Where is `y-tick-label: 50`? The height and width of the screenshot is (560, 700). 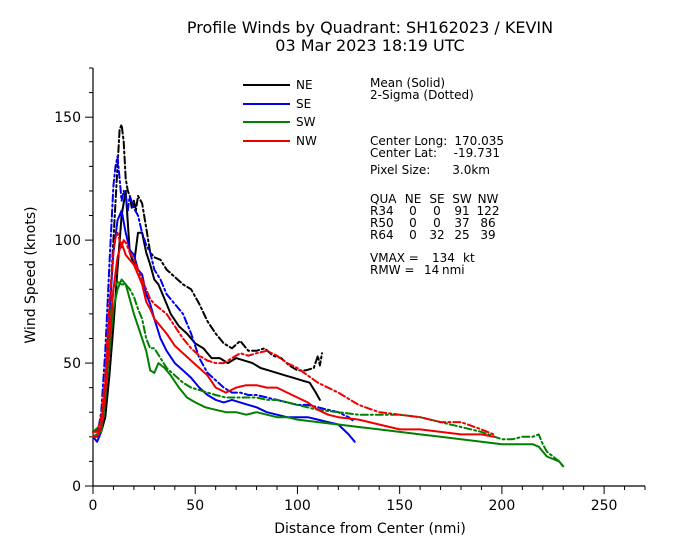
y-tick-label: 50 is located at coordinates (72, 364).